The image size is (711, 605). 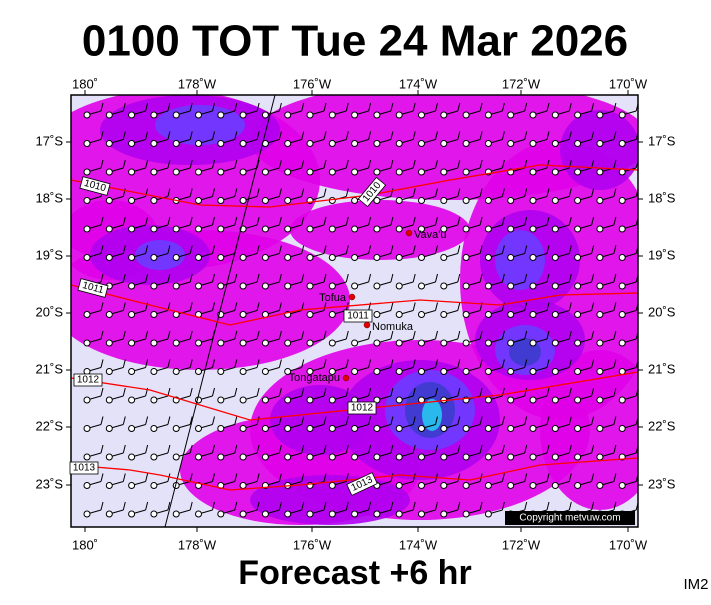 What do you see at coordinates (570, 518) in the screenshot?
I see `copyright-box` at bounding box center [570, 518].